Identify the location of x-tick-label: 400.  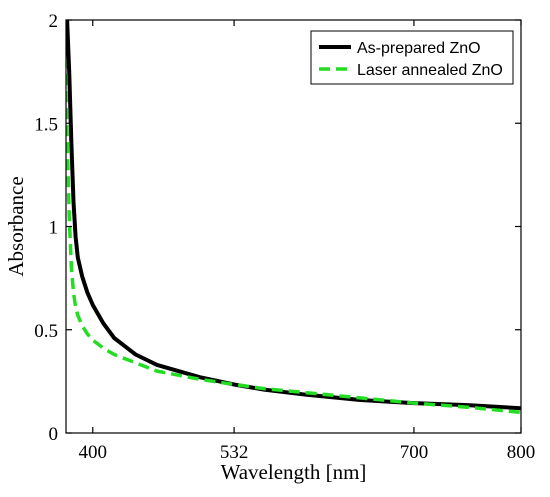
(93, 452).